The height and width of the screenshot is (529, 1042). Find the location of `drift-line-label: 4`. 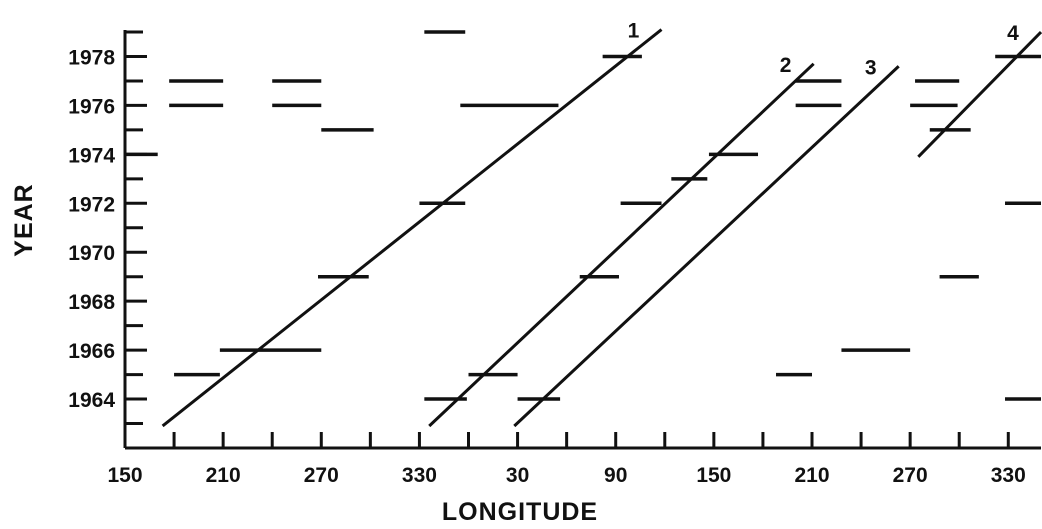

drift-line-label: 4 is located at coordinates (1013, 33).